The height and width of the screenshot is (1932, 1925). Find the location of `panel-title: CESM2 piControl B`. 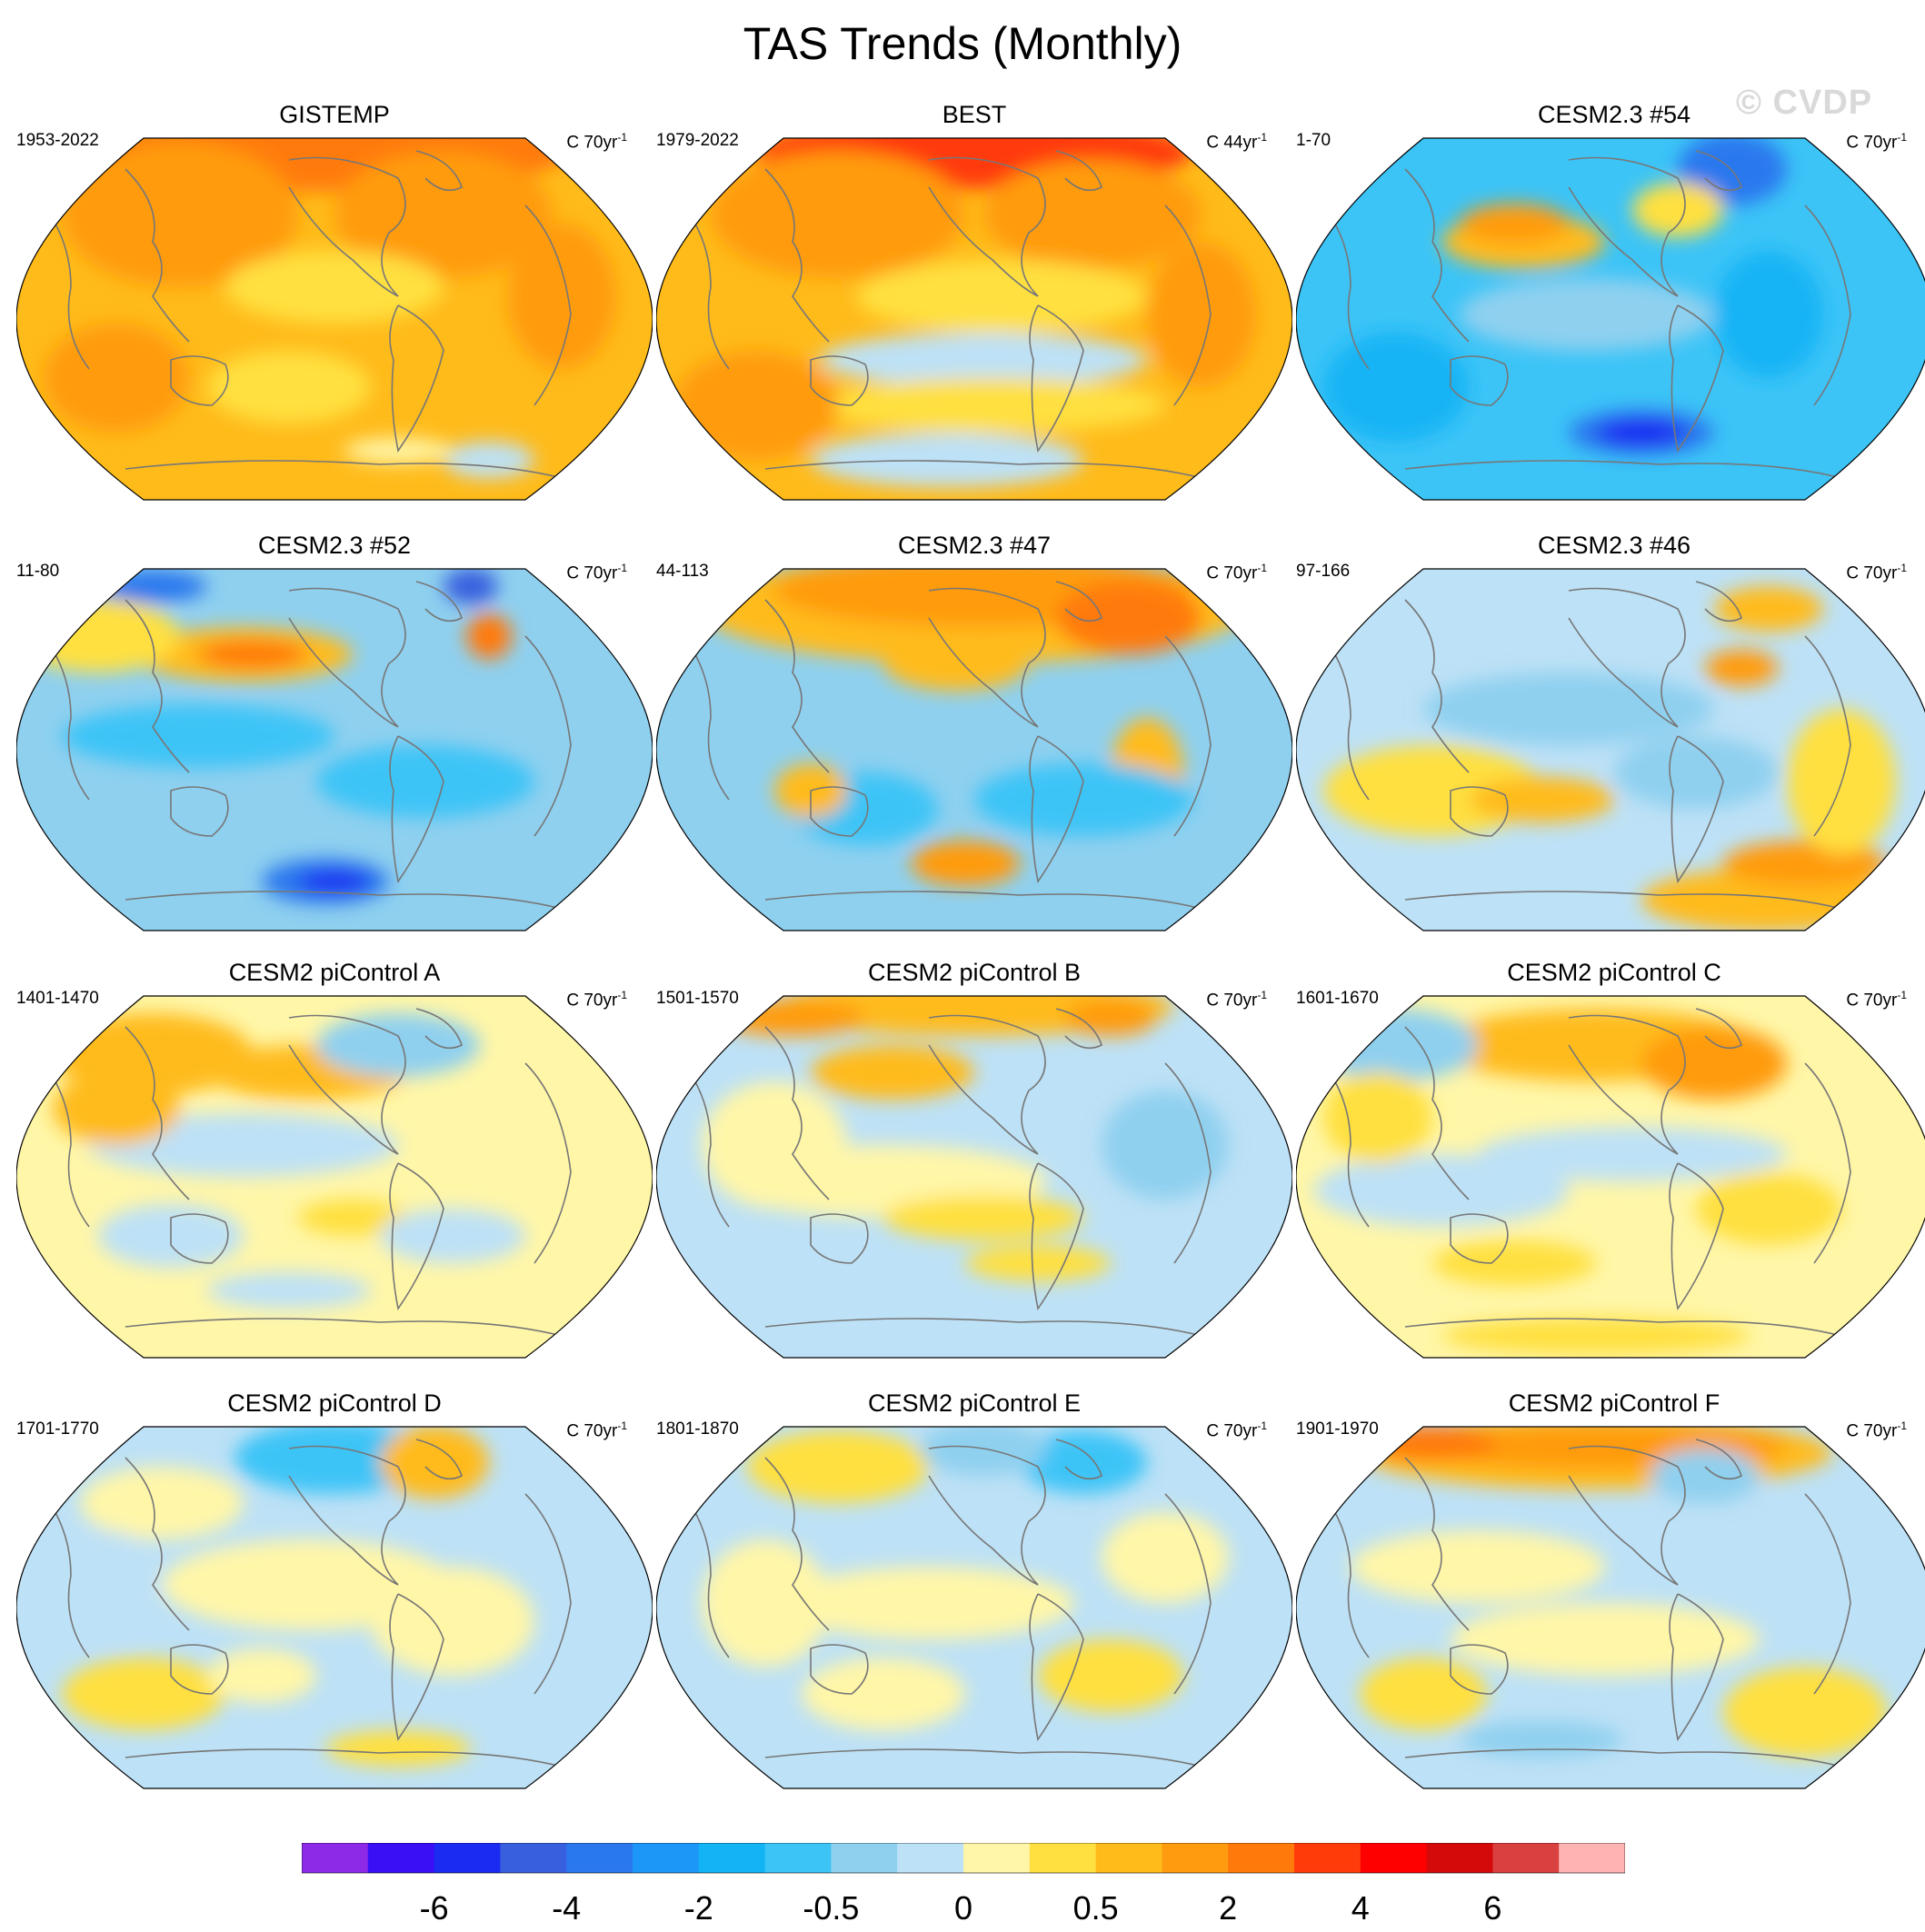

panel-title: CESM2 piControl B is located at coordinates (975, 973).